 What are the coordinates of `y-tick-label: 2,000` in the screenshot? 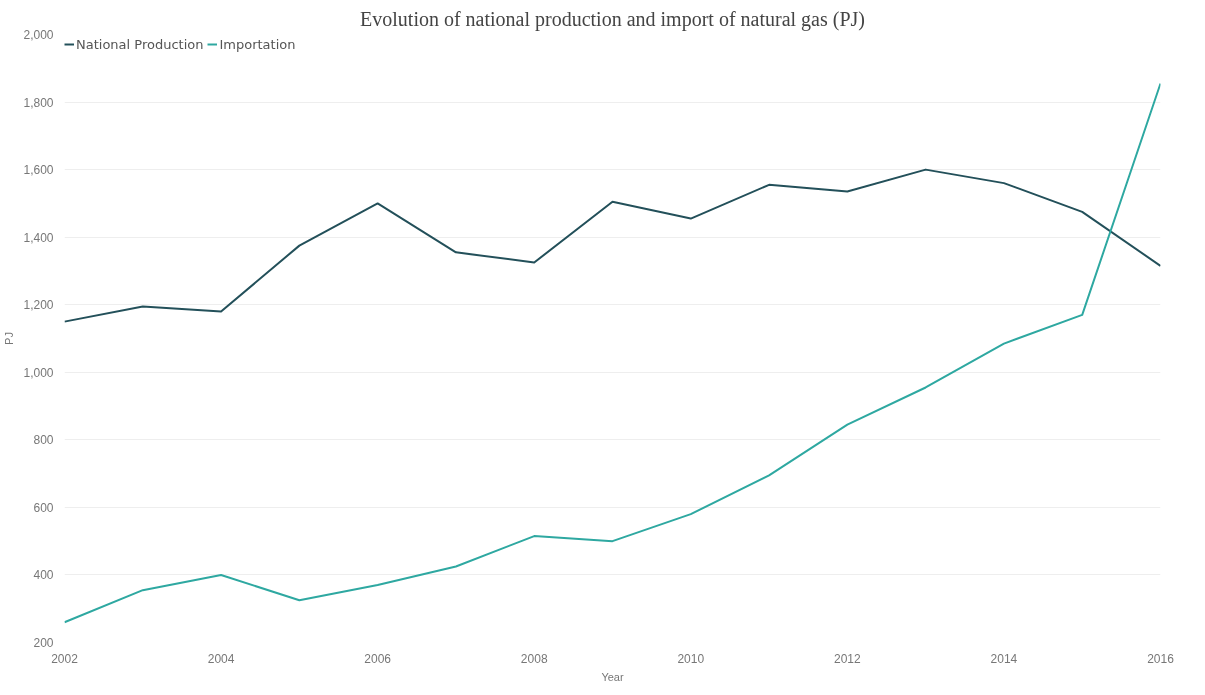 It's located at (38, 35).